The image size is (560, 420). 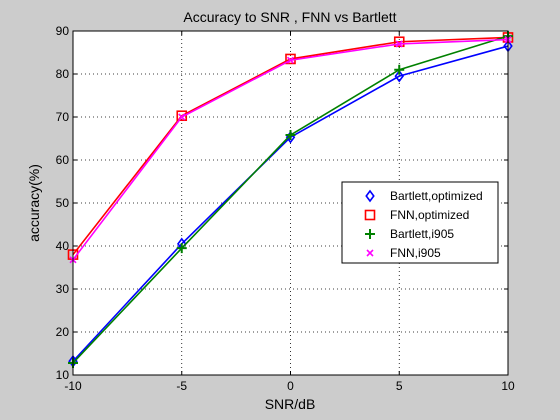 I want to click on legend-label: Bartlett,optimized, so click(x=436, y=196).